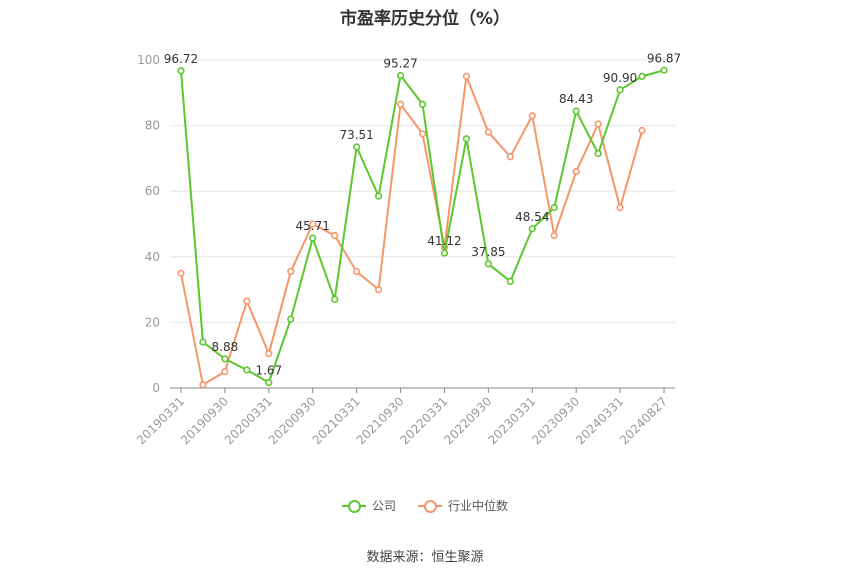 The height and width of the screenshot is (575, 850). What do you see at coordinates (643, 420) in the screenshot?
I see `x-tick-label: 20240827` at bounding box center [643, 420].